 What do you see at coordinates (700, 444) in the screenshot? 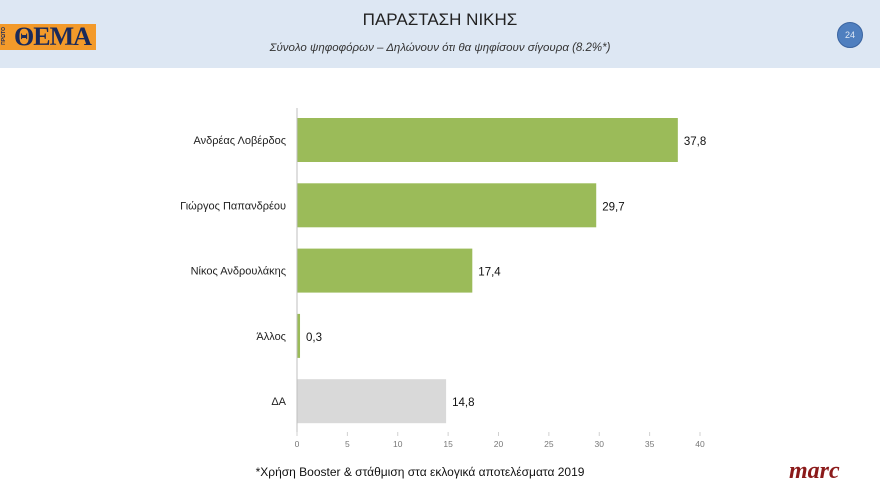
I see `x-tick-label: 40` at bounding box center [700, 444].